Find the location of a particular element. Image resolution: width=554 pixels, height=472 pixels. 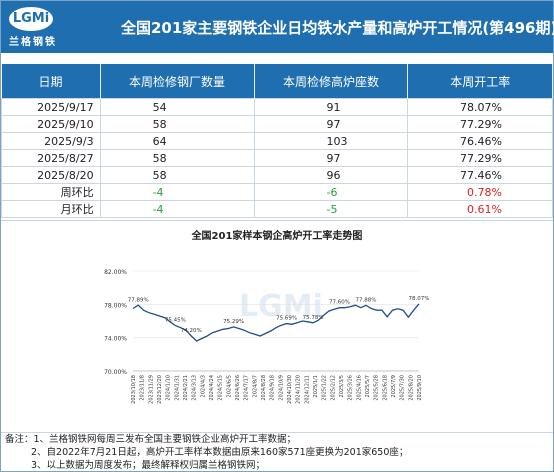

table-row: 2025/8/20 58 96 77.46% is located at coordinates (277, 175).